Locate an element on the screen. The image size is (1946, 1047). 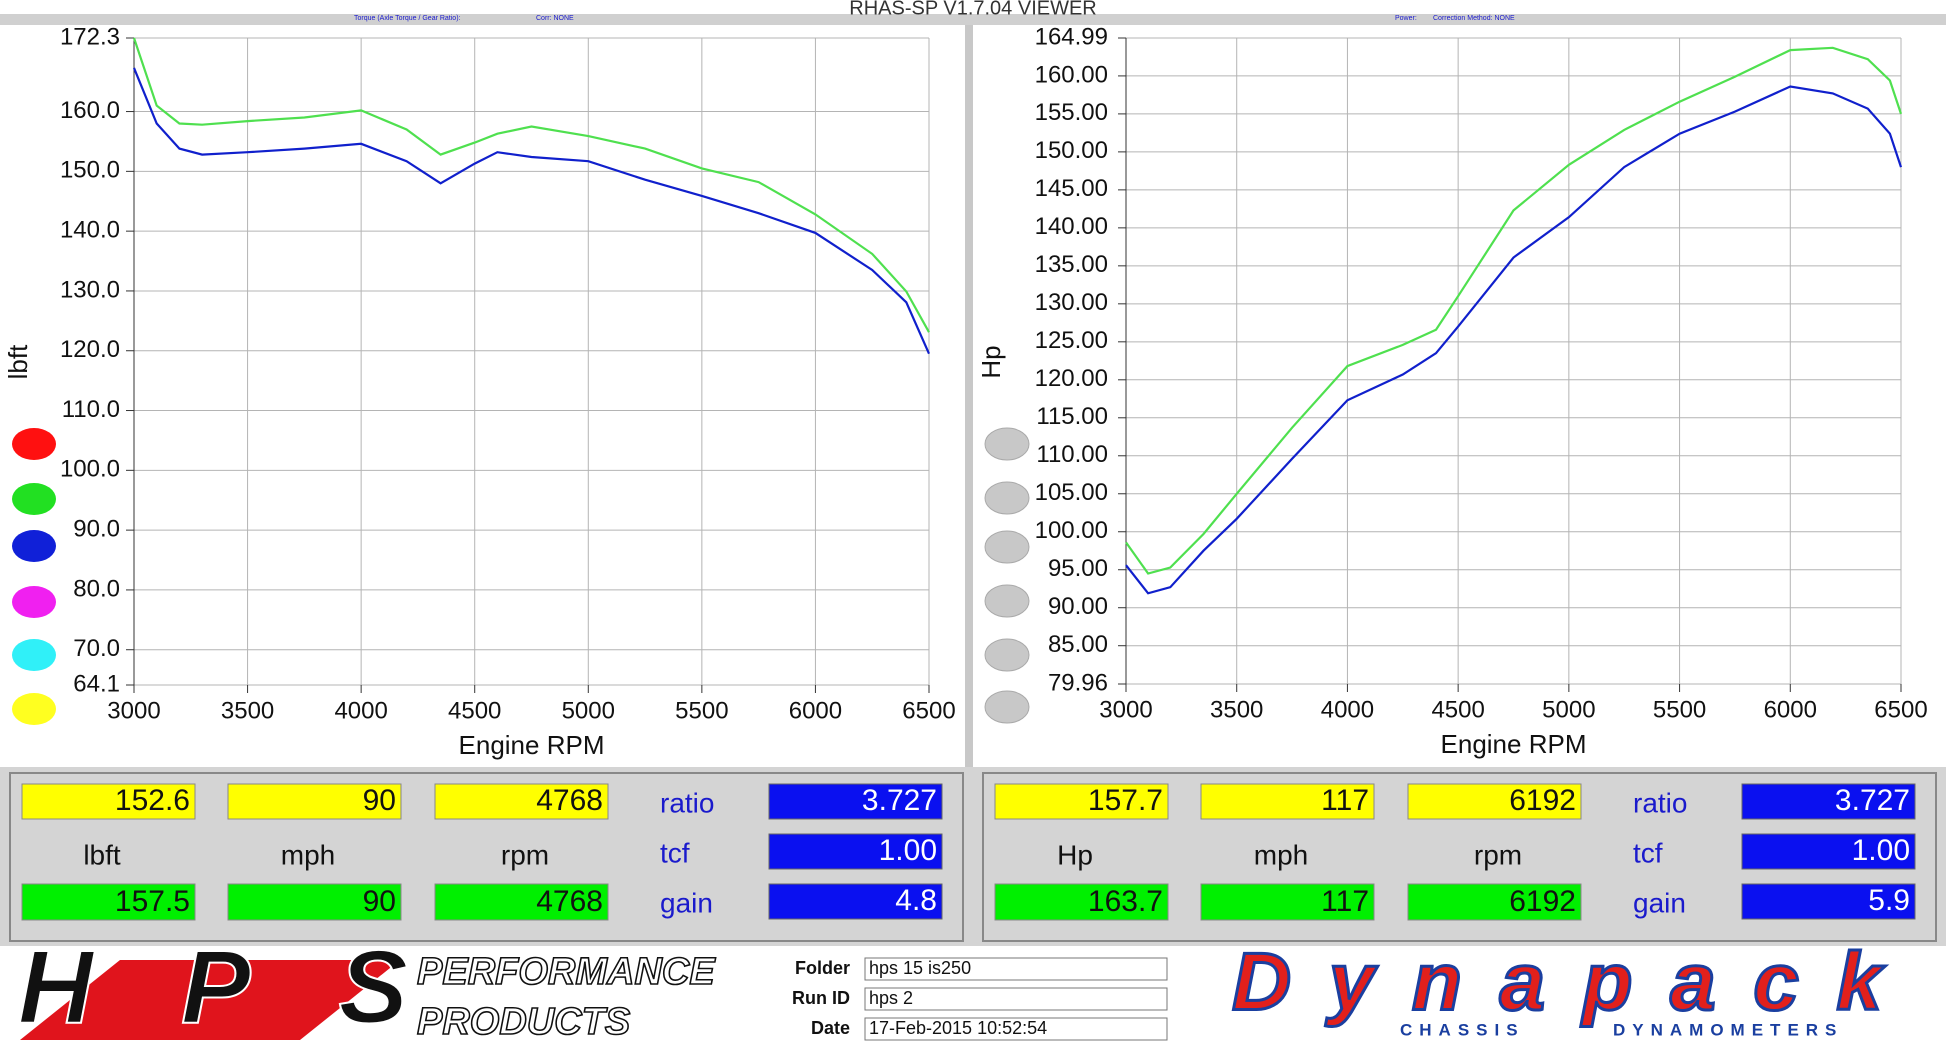
y-tick-label: 140.0 is located at coordinates (90, 229).